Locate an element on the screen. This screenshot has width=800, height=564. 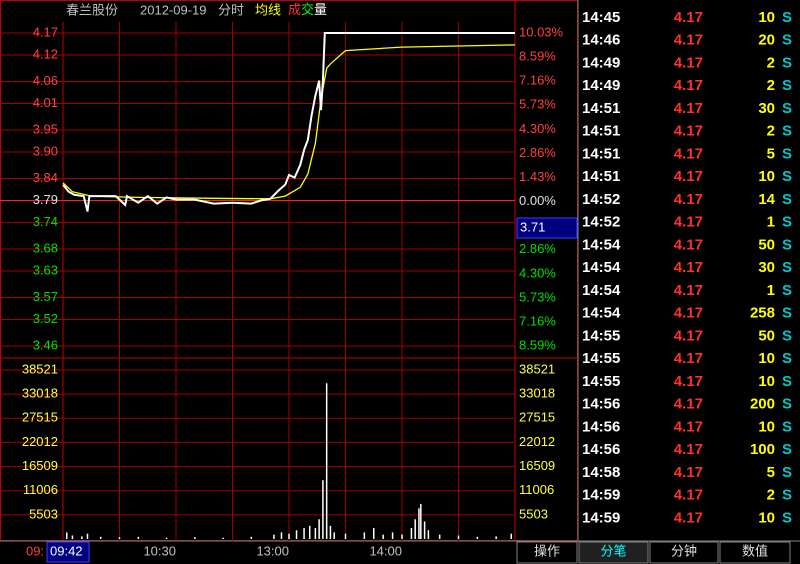
date: 2012-09-19 is located at coordinates (173, 9).